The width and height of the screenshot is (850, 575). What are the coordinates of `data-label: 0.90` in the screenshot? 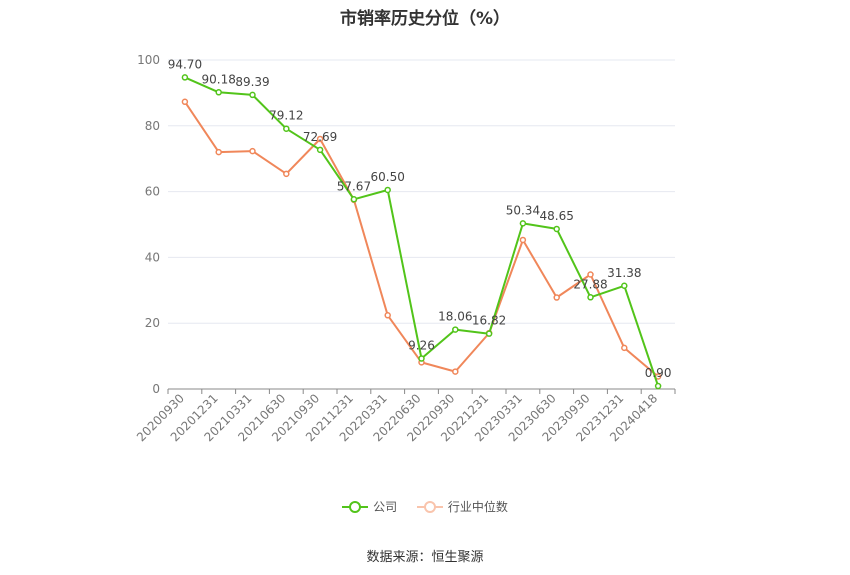 It's located at (658, 373).